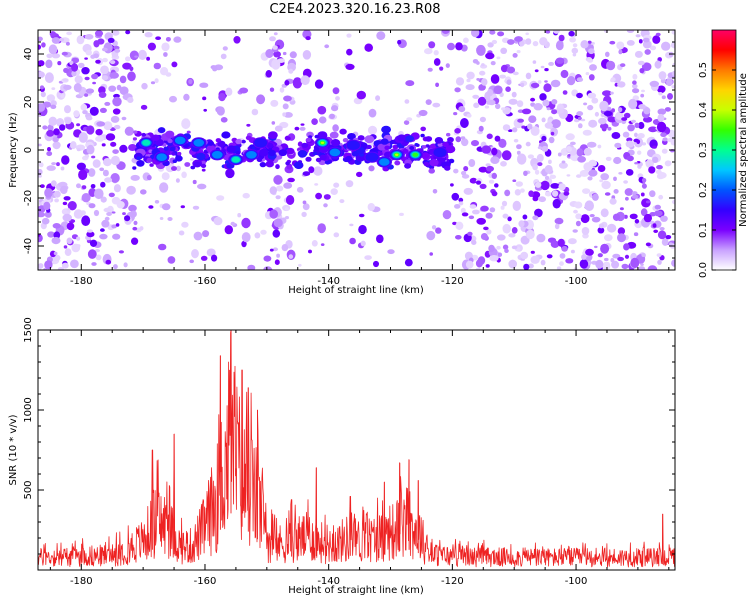  Describe the element at coordinates (703, 70) in the screenshot. I see `colorbar-tick-label: 0.5` at that location.